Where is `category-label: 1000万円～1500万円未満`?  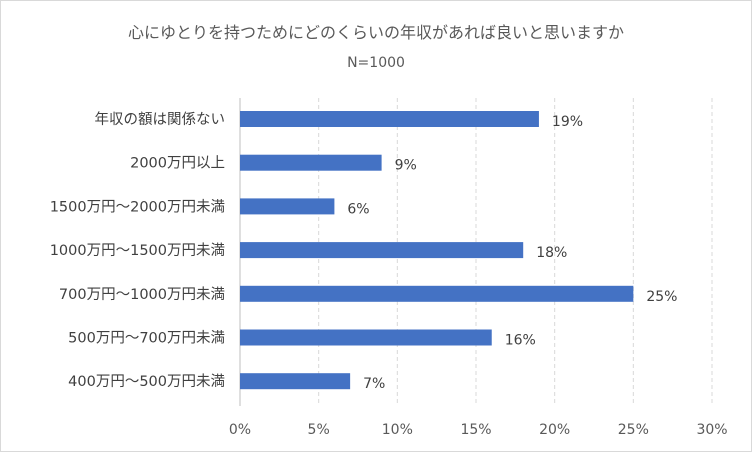
category-label: 1000万円～1500万円未満 is located at coordinates (137, 250).